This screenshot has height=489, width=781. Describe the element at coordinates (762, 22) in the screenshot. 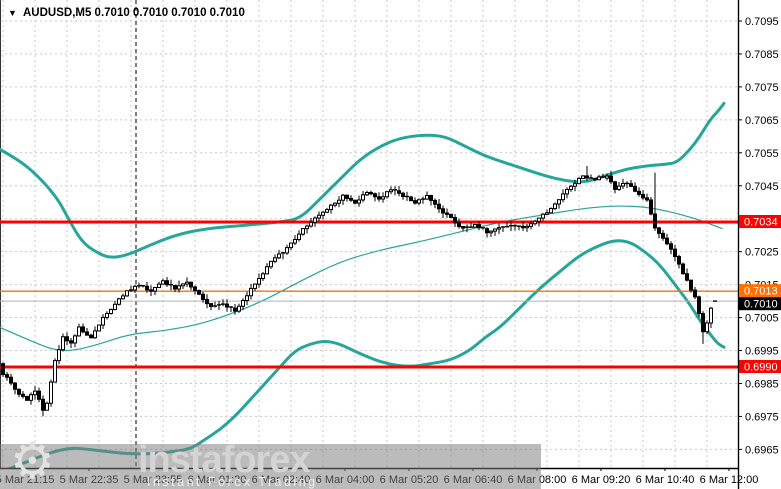

I see `price-axis-label: 0.7095` at that location.